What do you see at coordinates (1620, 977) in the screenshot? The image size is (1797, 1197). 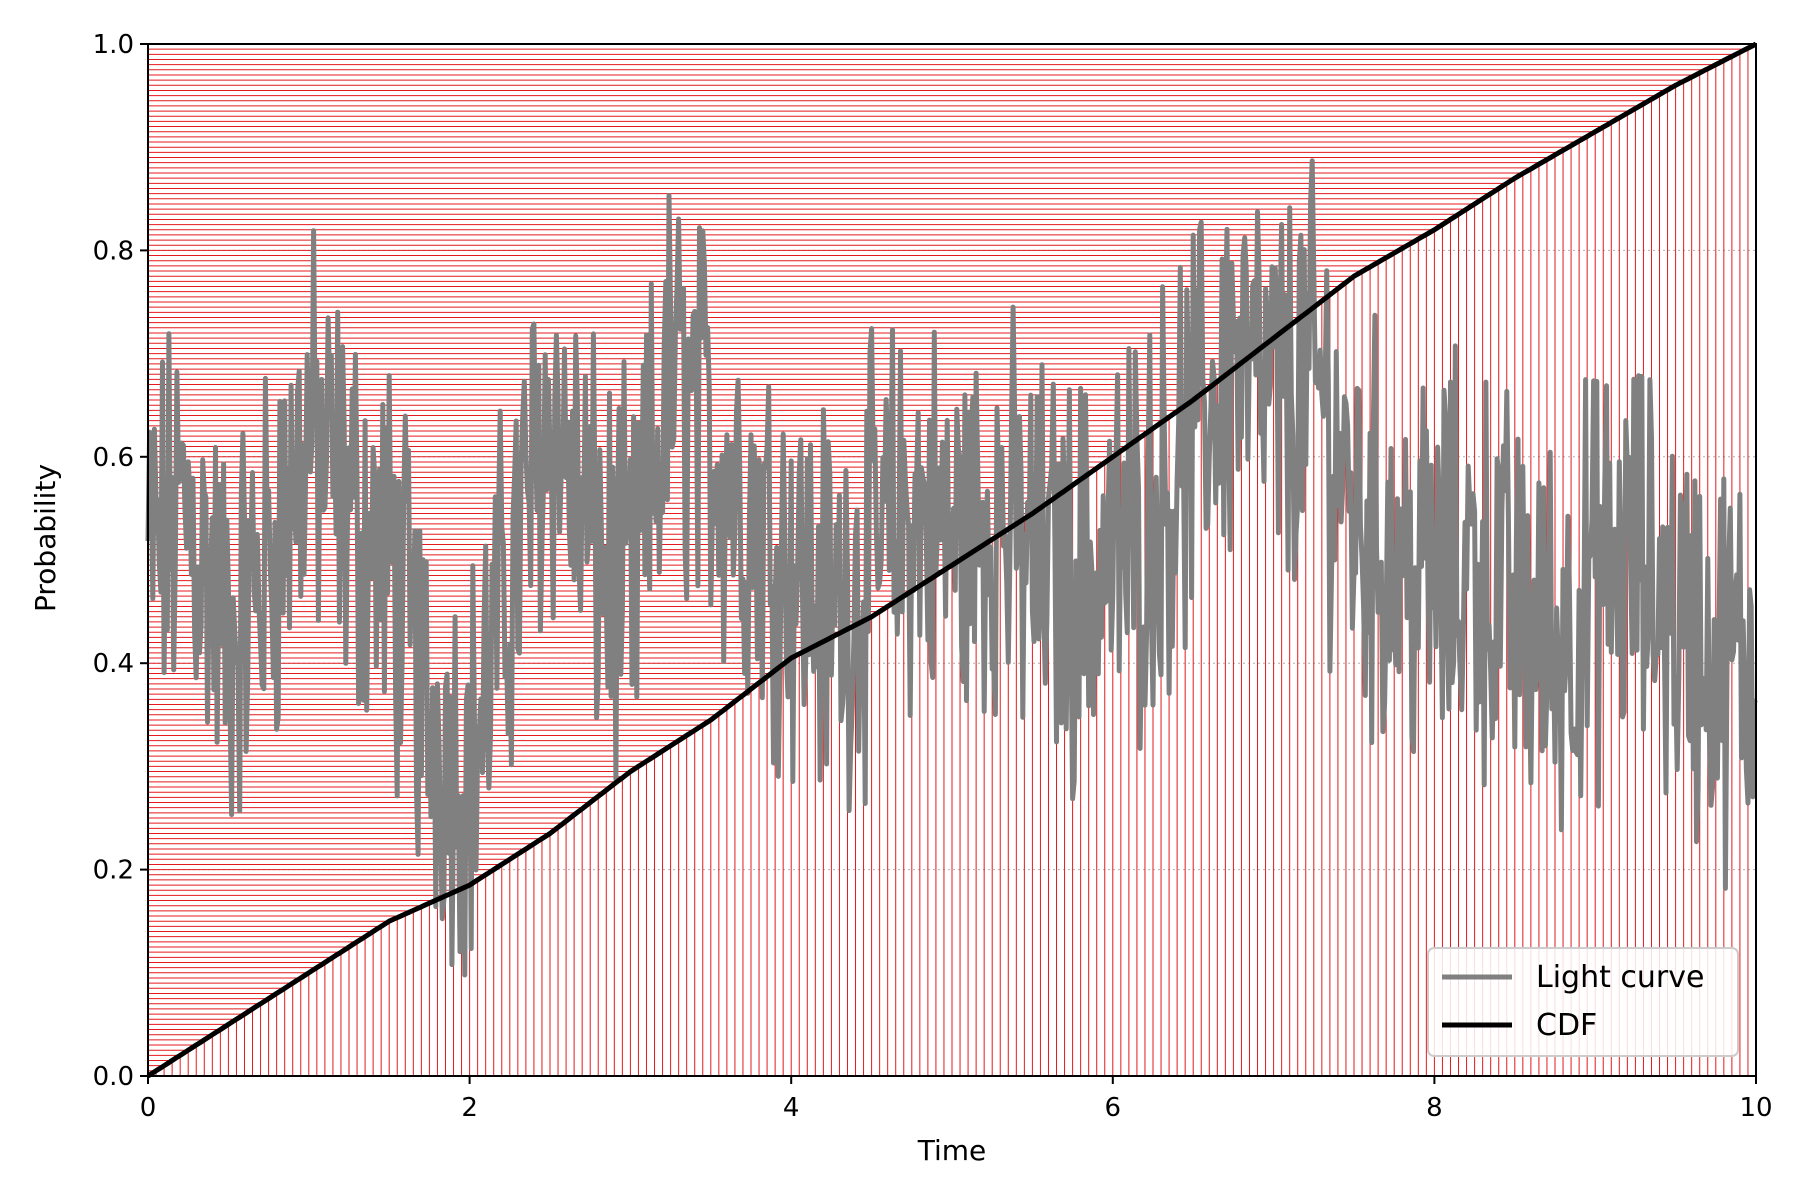 I see `legend-label-light-curve: Light curve` at bounding box center [1620, 977].